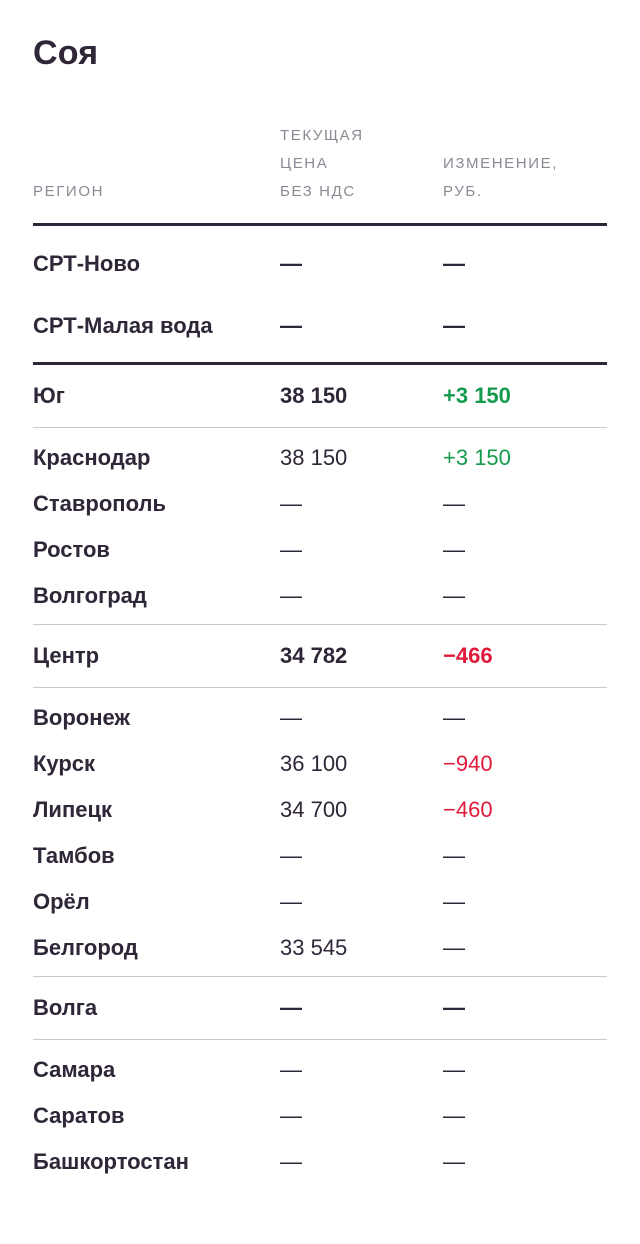  I want to click on column-header-region: РЕГИОН, so click(69, 191).